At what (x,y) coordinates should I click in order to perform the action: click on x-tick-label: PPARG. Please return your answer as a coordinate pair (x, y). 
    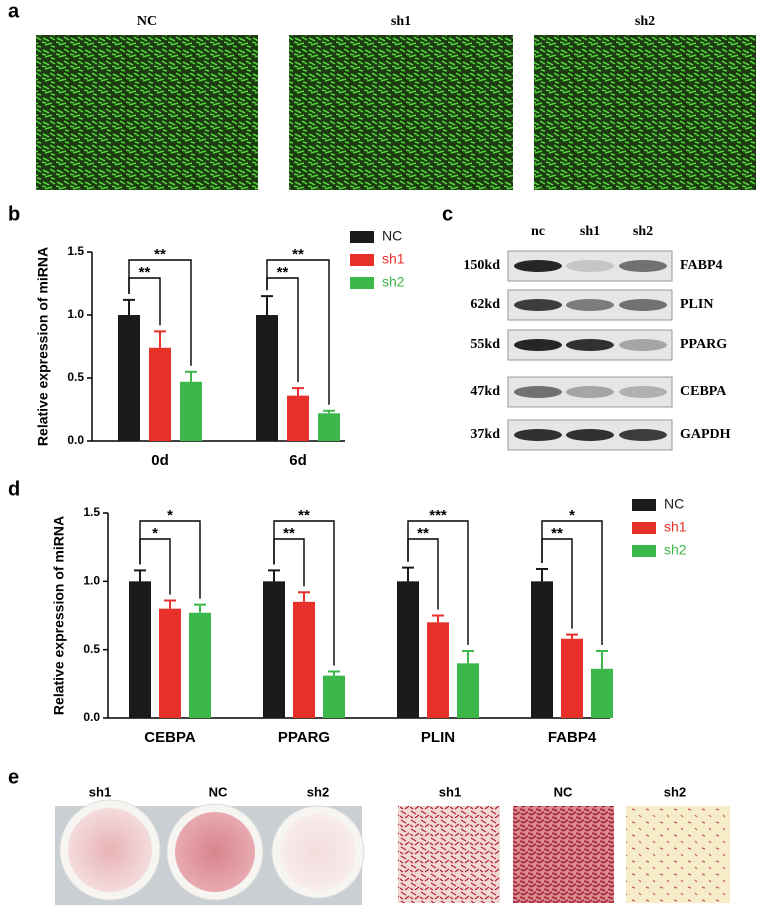
    Looking at the image, I should click on (304, 737).